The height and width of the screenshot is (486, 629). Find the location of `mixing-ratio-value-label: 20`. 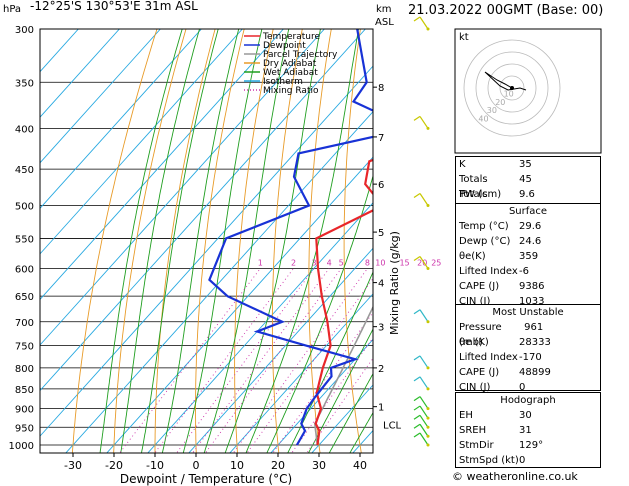

mixing-ratio-value-label: 20 is located at coordinates (422, 262).